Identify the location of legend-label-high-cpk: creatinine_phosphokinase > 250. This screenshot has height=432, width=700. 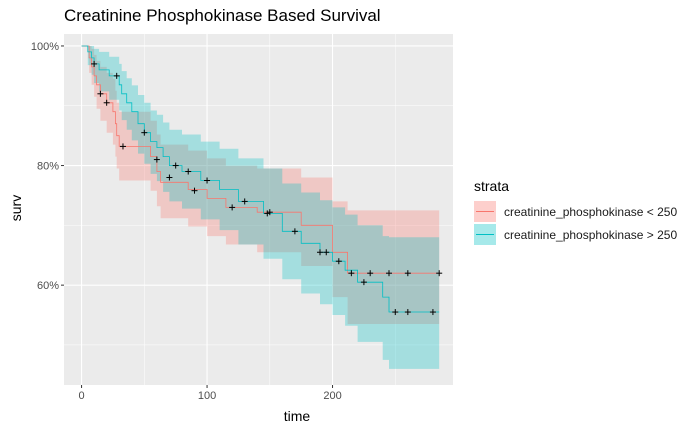
(591, 234).